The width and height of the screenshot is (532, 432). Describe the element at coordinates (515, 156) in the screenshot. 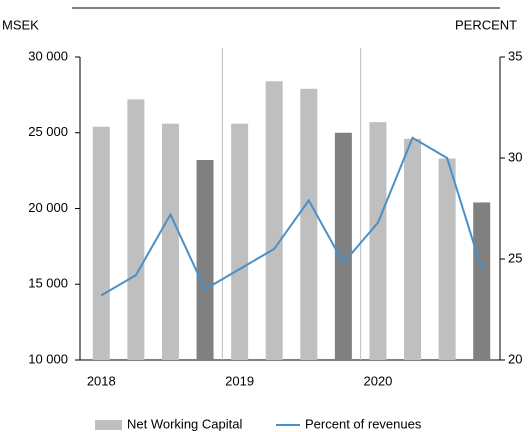

I see `y2-tick-label: 30` at that location.